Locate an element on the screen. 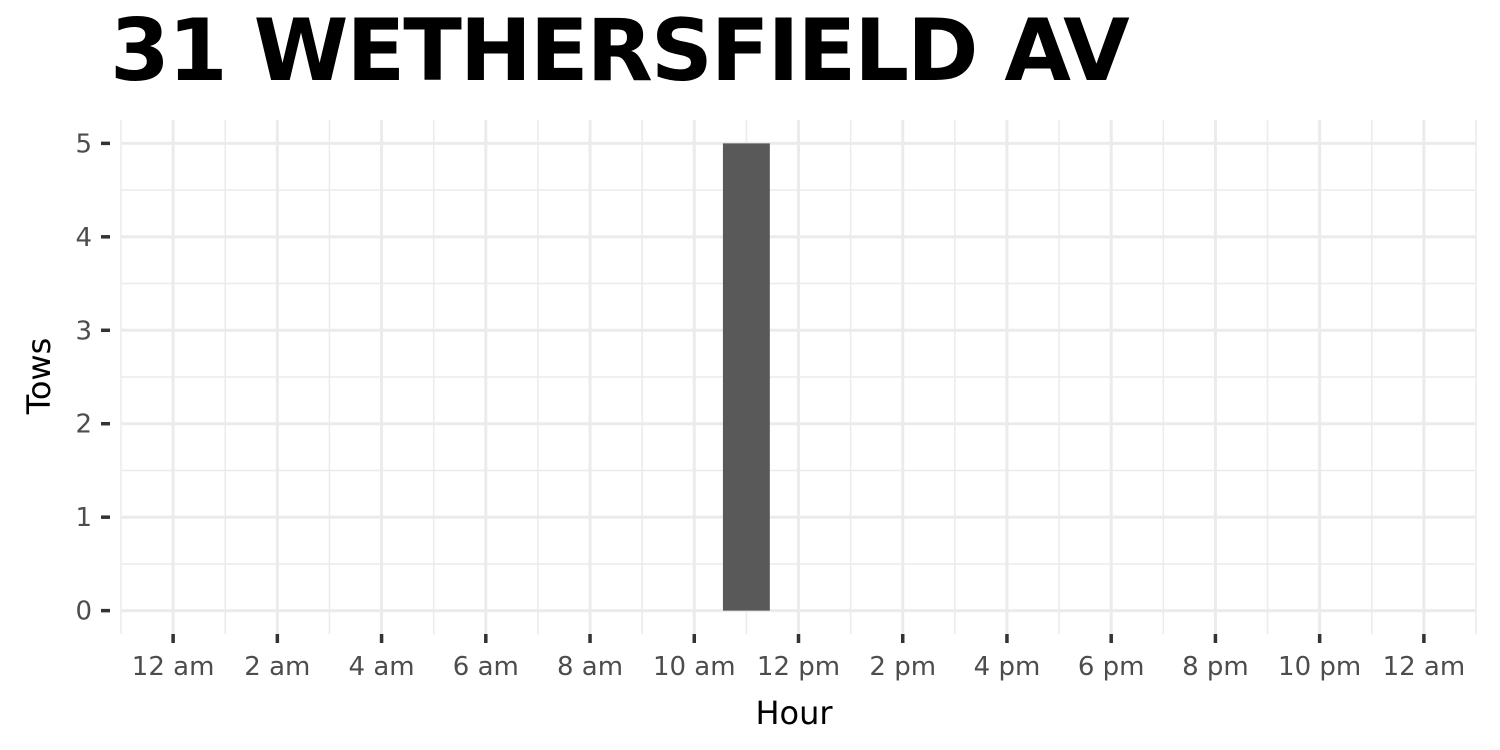 The width and height of the screenshot is (1500, 750). y-tick-label: 5 is located at coordinates (83, 144).